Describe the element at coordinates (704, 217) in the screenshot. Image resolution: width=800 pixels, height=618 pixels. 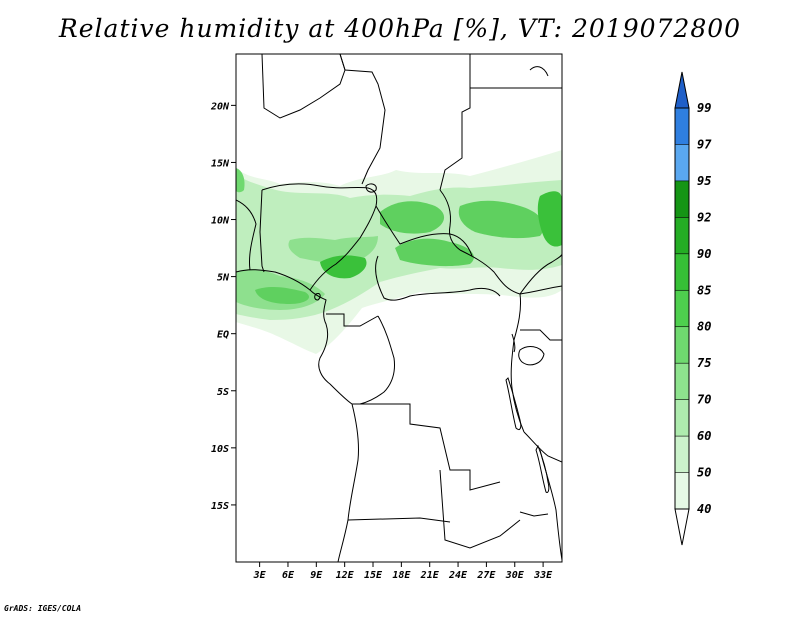
I see `colorbar-level-label: 92` at that location.